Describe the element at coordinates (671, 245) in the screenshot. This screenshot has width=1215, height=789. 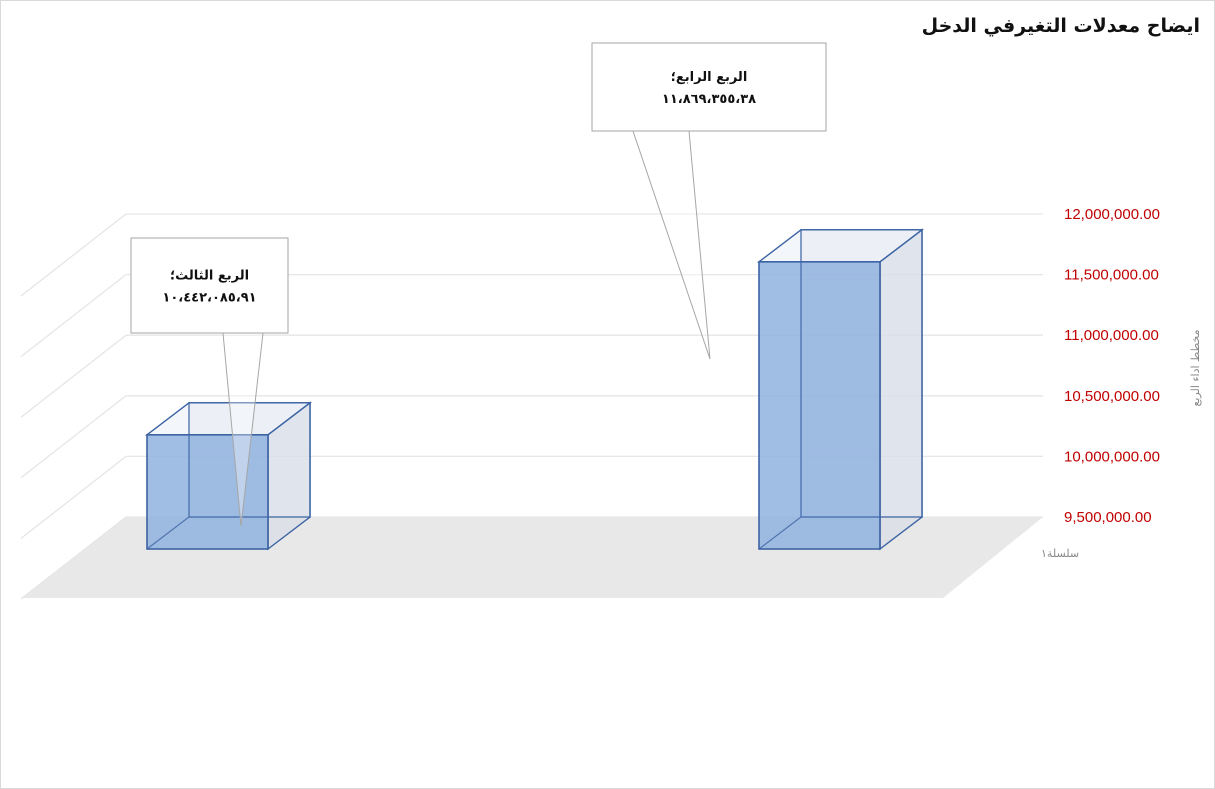
I see `callout-pointer` at that location.